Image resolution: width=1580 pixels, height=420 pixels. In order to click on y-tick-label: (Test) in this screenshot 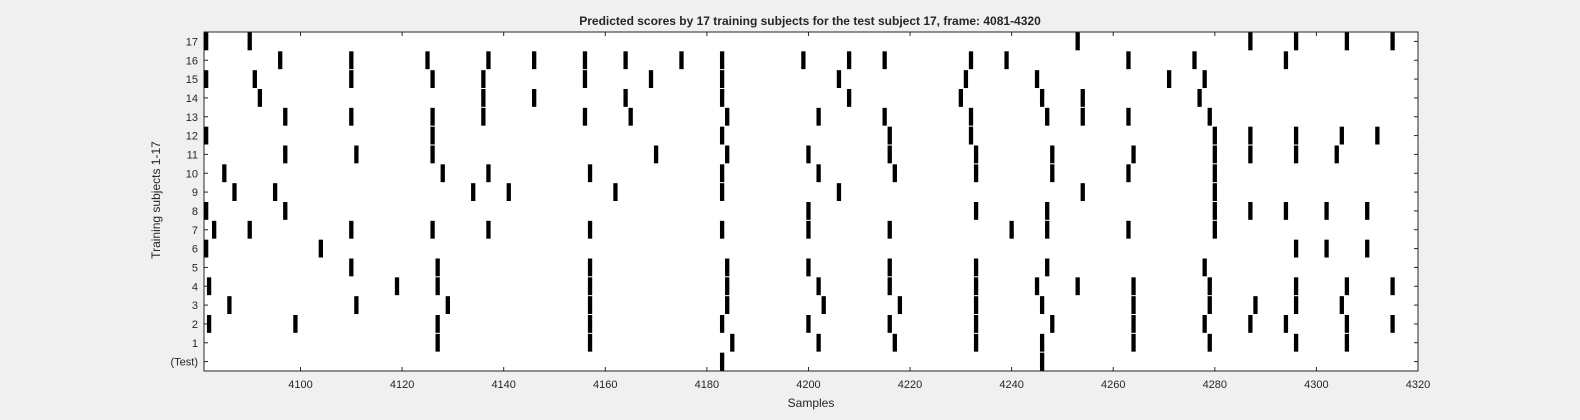, I will do `click(185, 363)`.